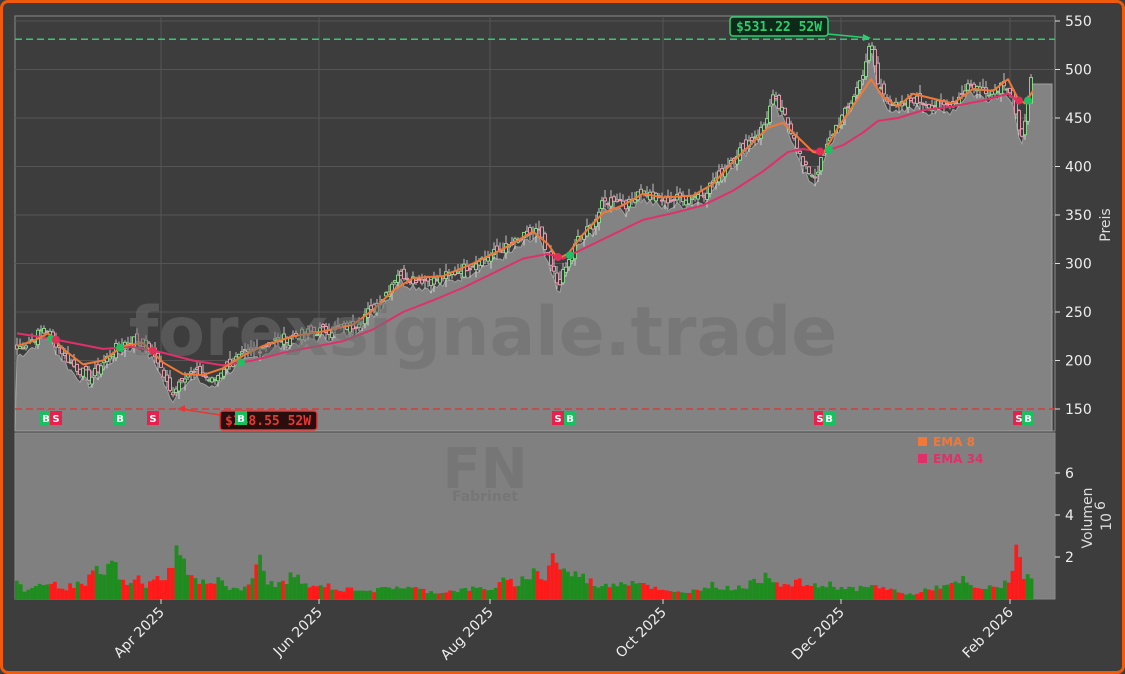 The width and height of the screenshot is (1125, 674). Describe the element at coordinates (1078, 362) in the screenshot. I see `svg-text: 200` at that location.